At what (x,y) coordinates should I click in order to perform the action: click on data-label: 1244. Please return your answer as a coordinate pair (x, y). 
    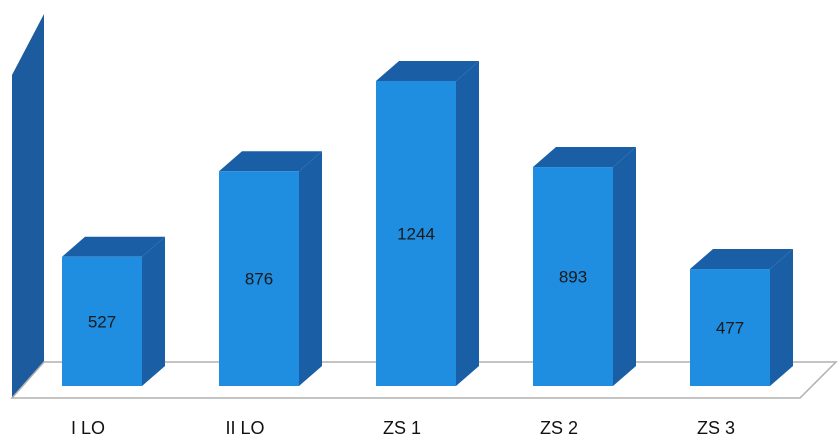
    Looking at the image, I should click on (416, 234).